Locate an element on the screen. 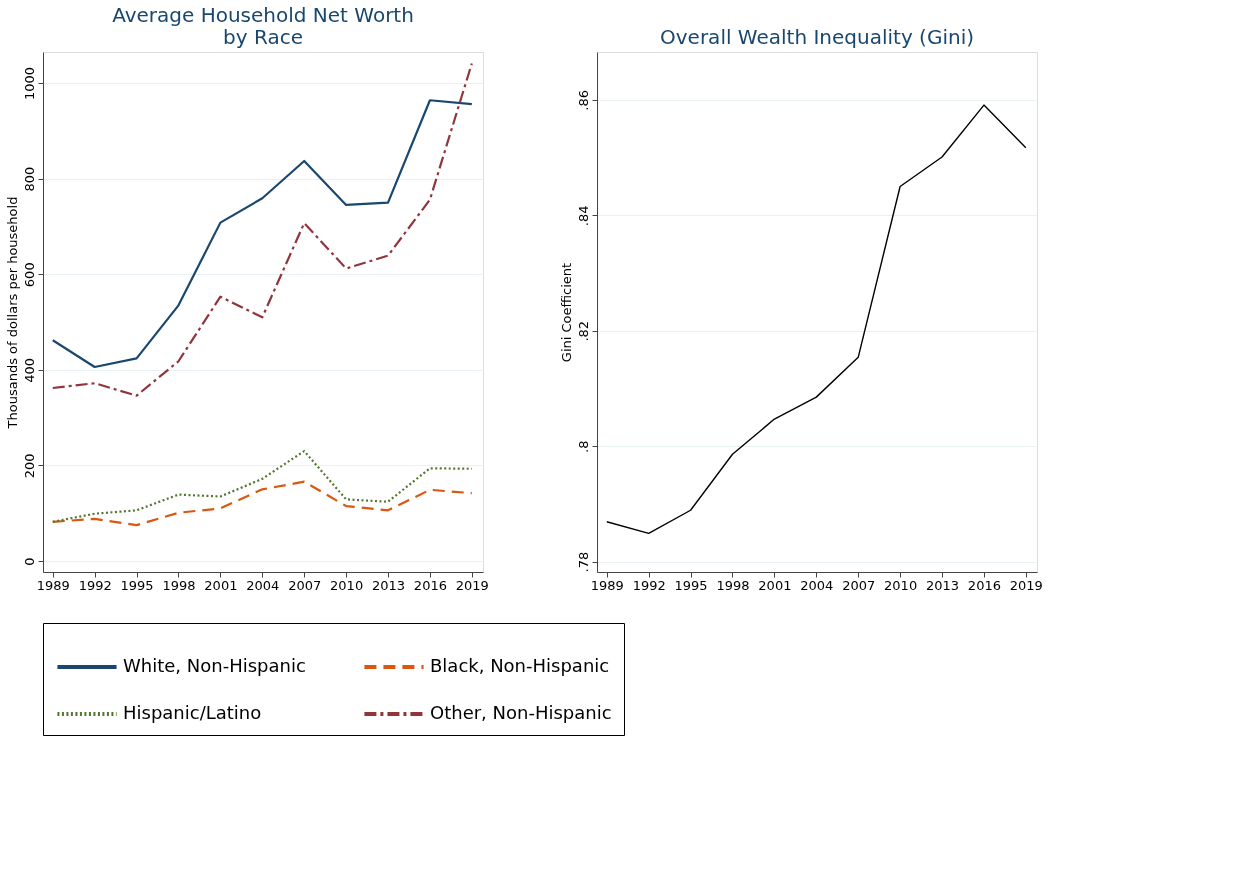 The image size is (1249, 882). y-tick-label: 400 is located at coordinates (29, 370).